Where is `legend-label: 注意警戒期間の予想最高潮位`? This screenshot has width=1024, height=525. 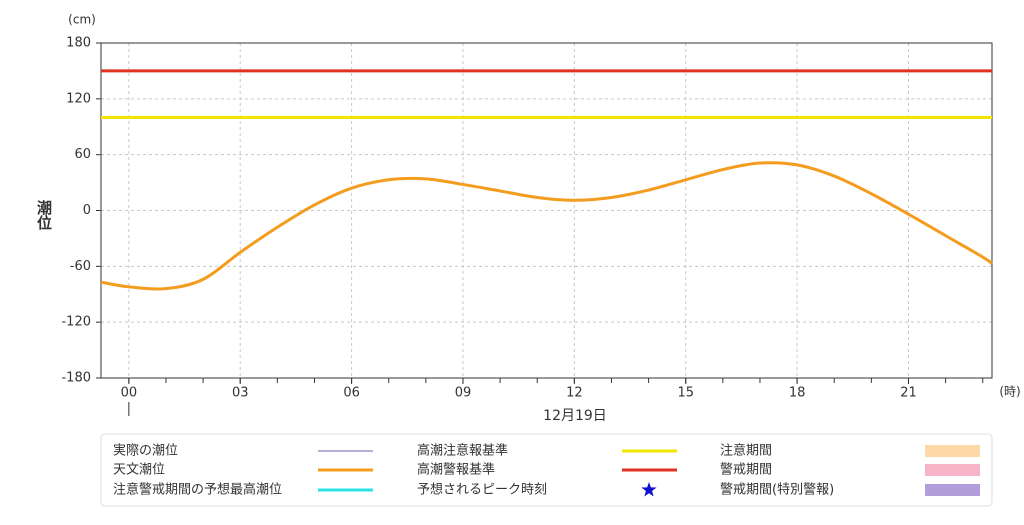 legend-label: 注意警戒期間の予想最高潮位 is located at coordinates (197, 490).